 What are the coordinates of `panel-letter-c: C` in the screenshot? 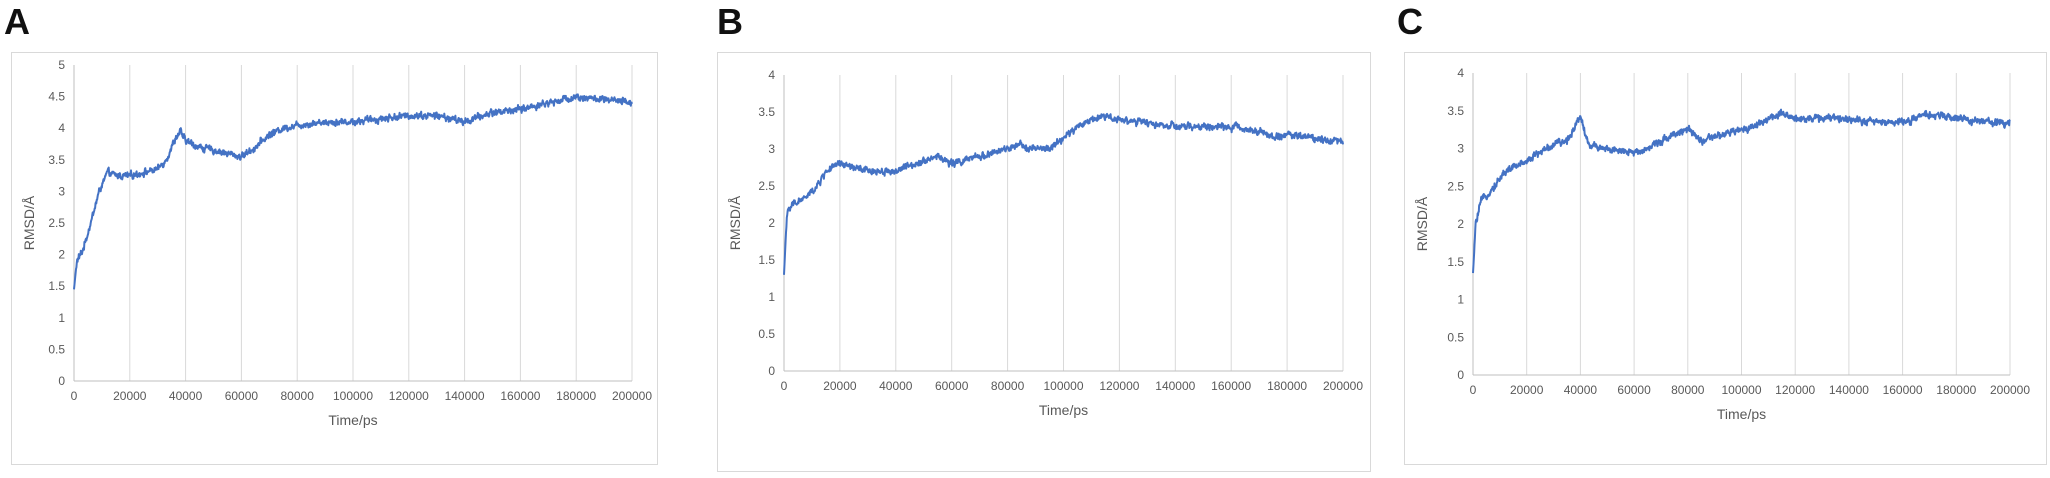 It's located at (1410, 21).